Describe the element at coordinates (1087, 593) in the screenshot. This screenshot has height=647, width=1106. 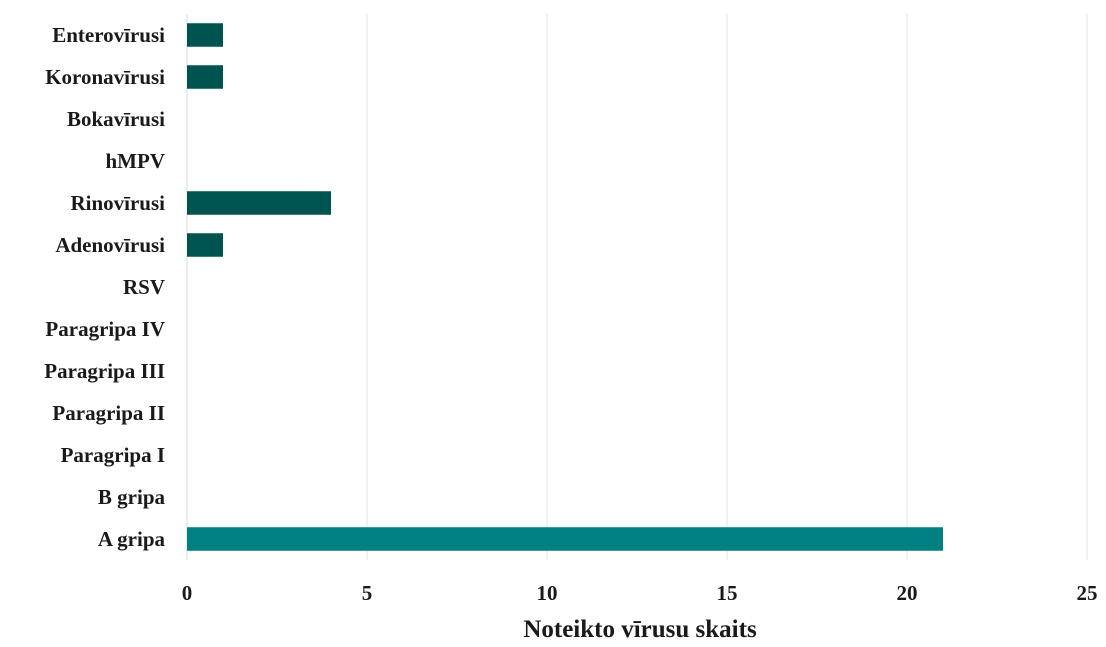
I see `x-tick-label: 25` at that location.